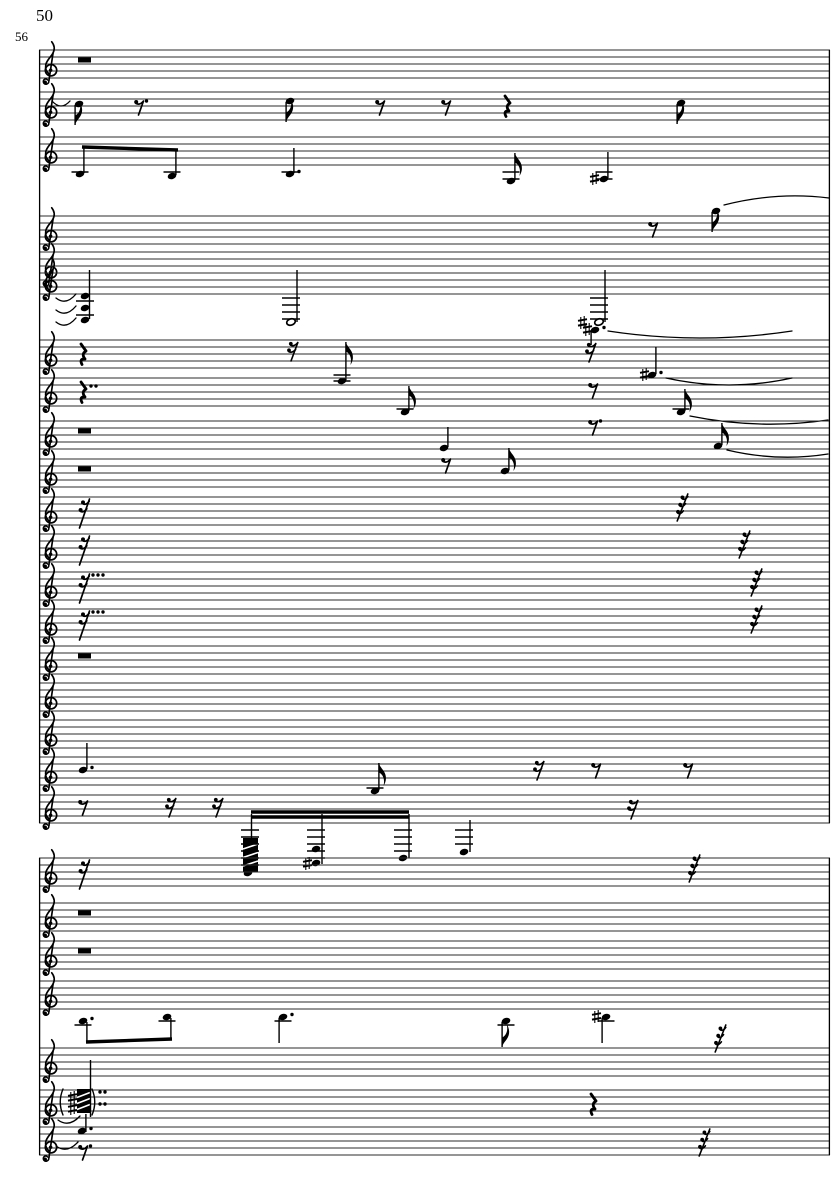 The width and height of the screenshot is (835, 1181). I want to click on beam, so click(129, 1040).